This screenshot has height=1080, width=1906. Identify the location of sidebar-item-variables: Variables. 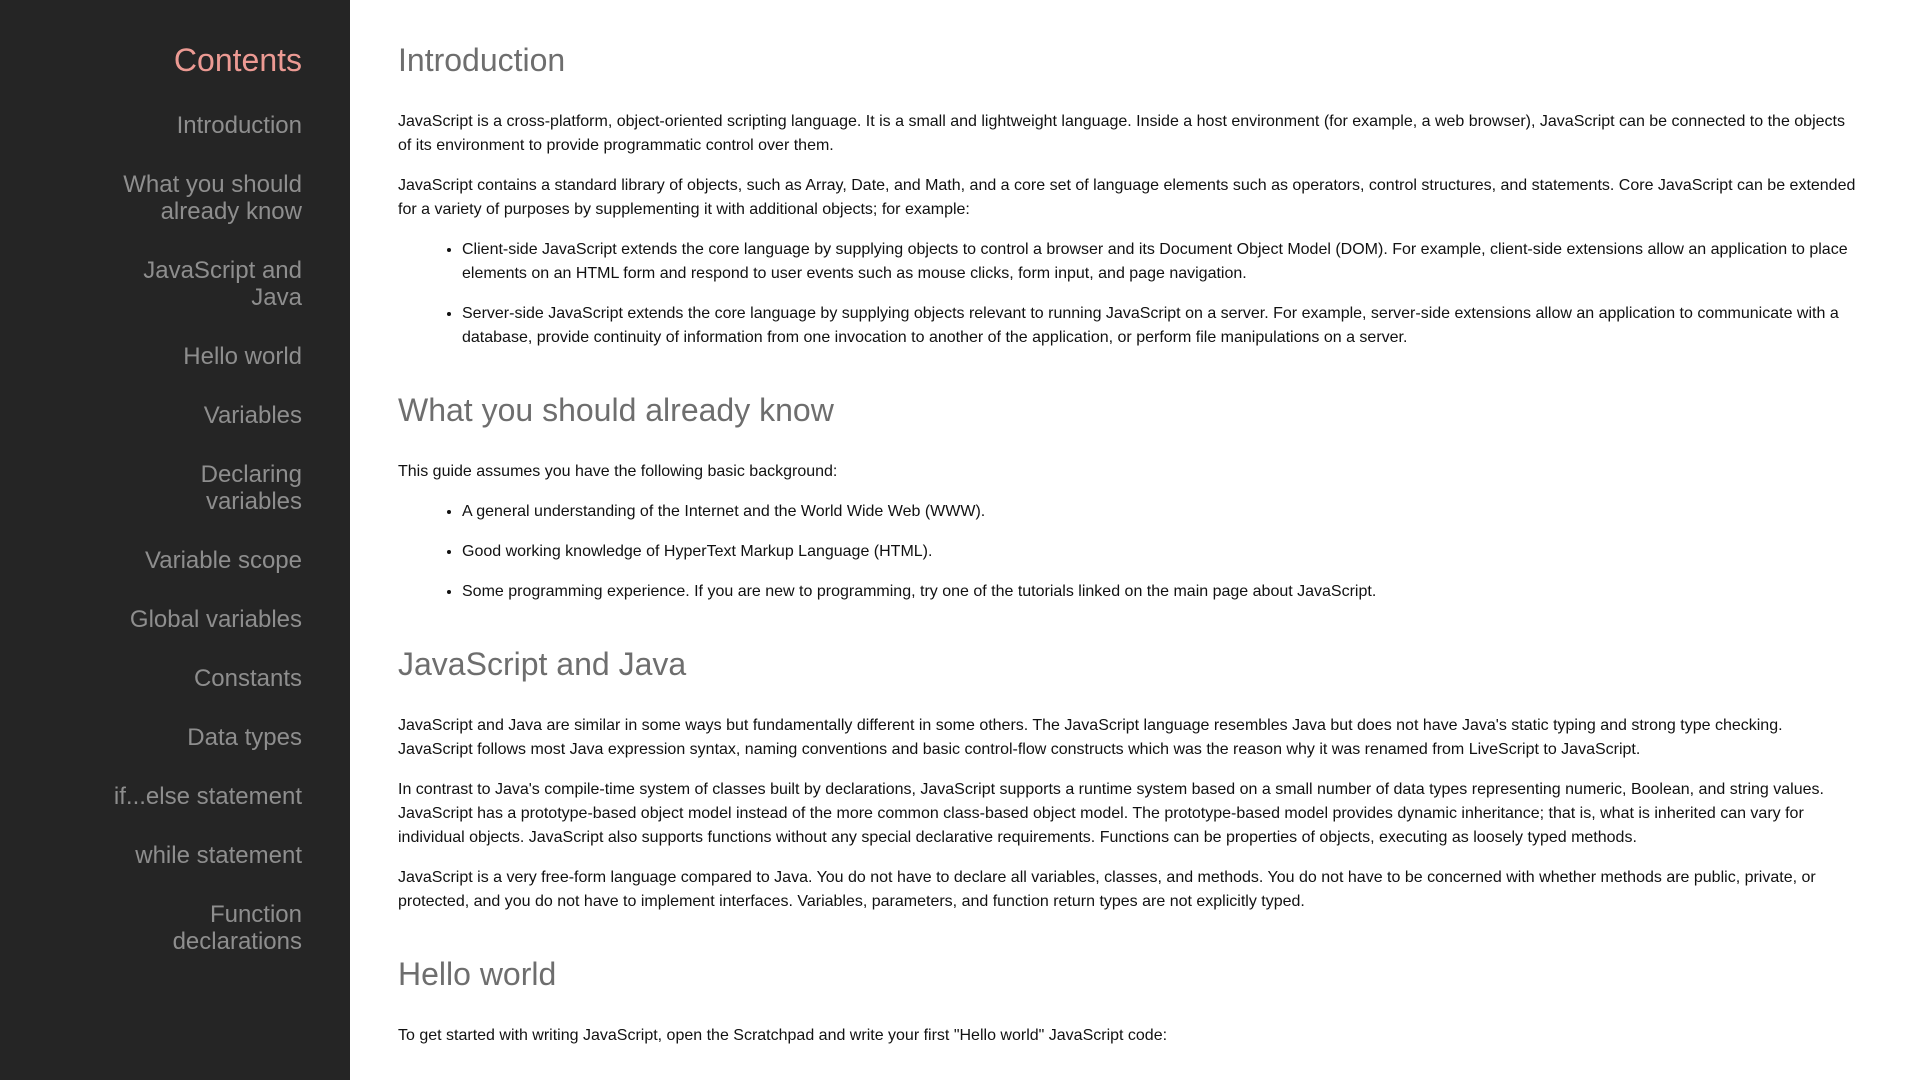
(252, 415).